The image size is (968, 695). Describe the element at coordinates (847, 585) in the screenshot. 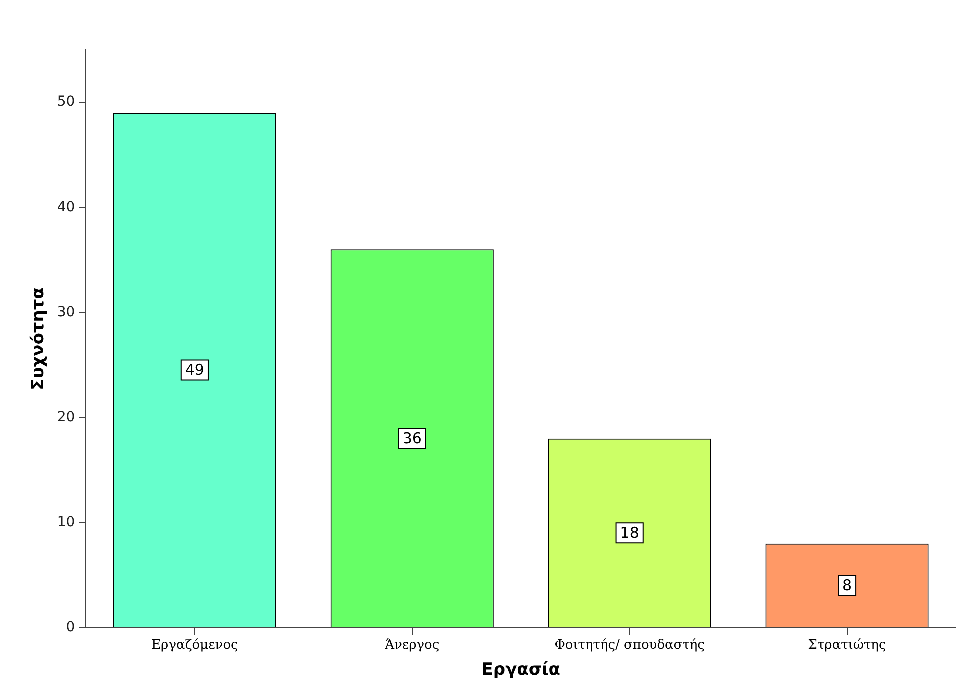

I see `data-label: 8` at that location.